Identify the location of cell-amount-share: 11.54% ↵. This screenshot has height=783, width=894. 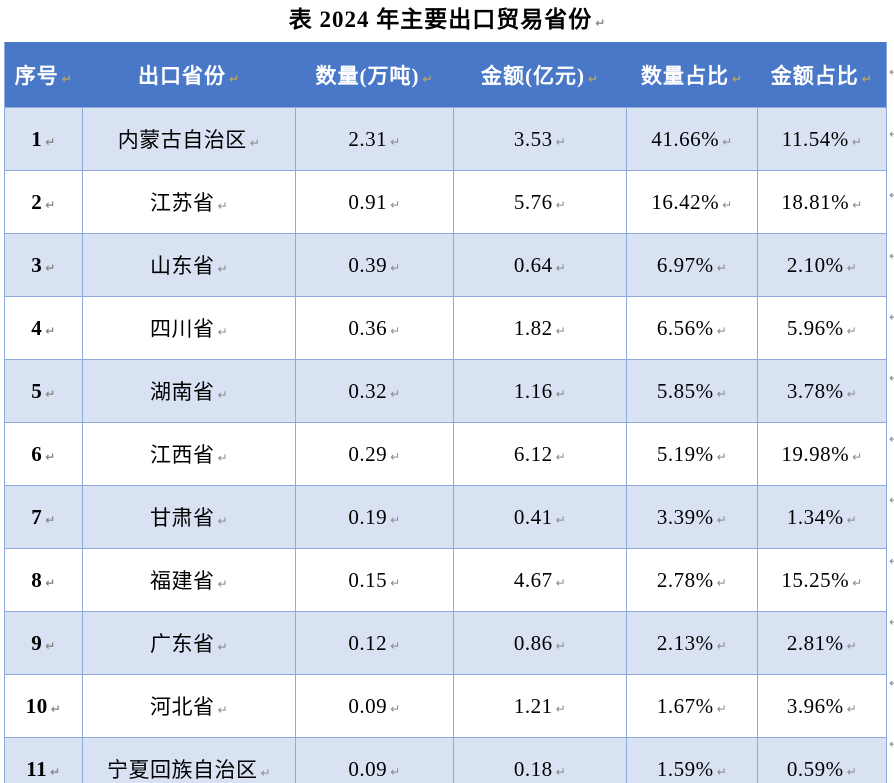
(822, 139).